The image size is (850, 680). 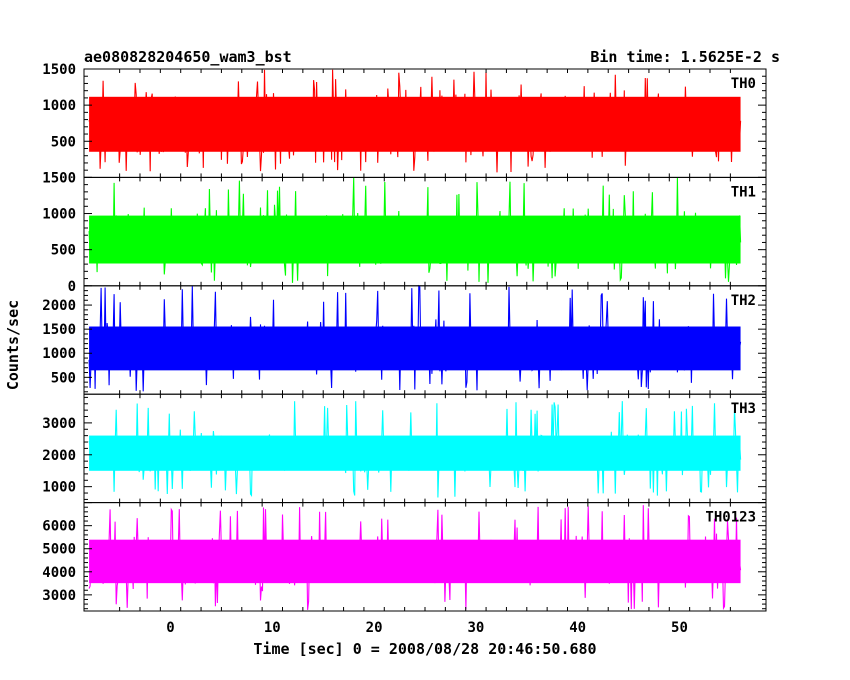 I want to click on x-tick-label: 50, so click(x=679, y=628).